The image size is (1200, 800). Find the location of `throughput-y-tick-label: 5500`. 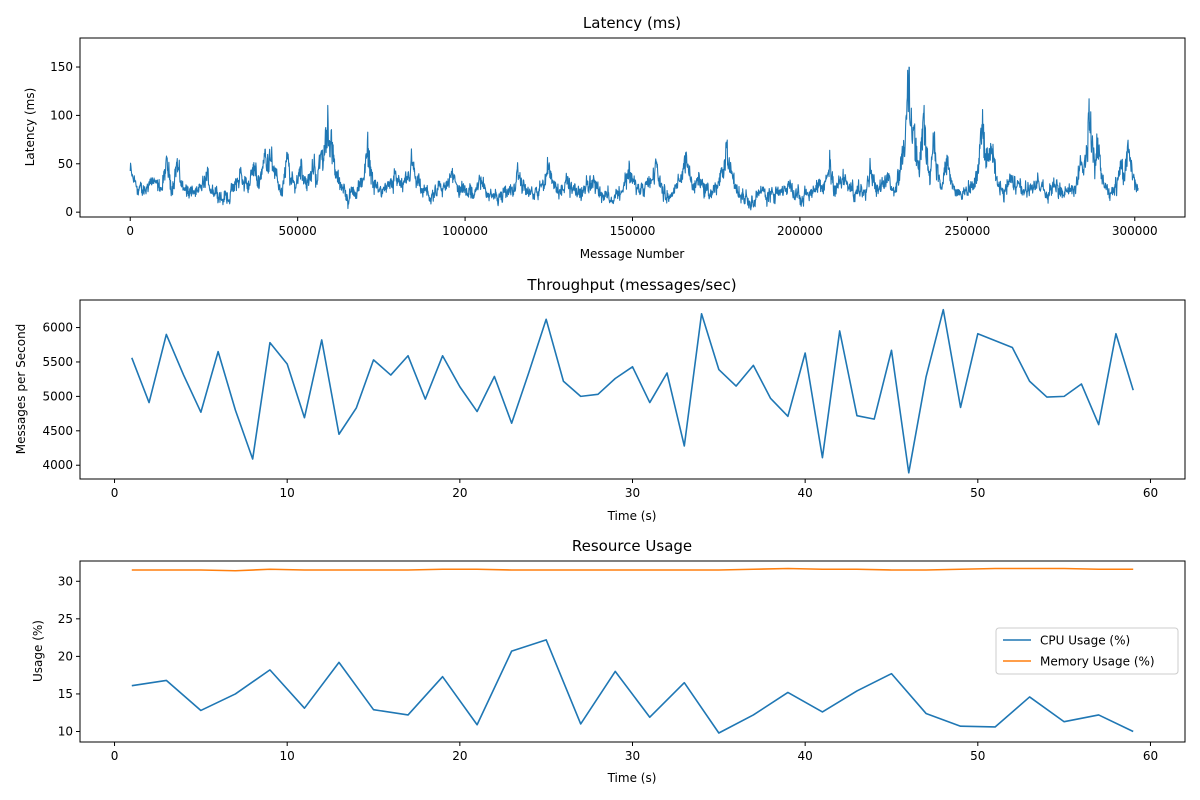

throughput-y-tick-label: 5500 is located at coordinates (57, 362).